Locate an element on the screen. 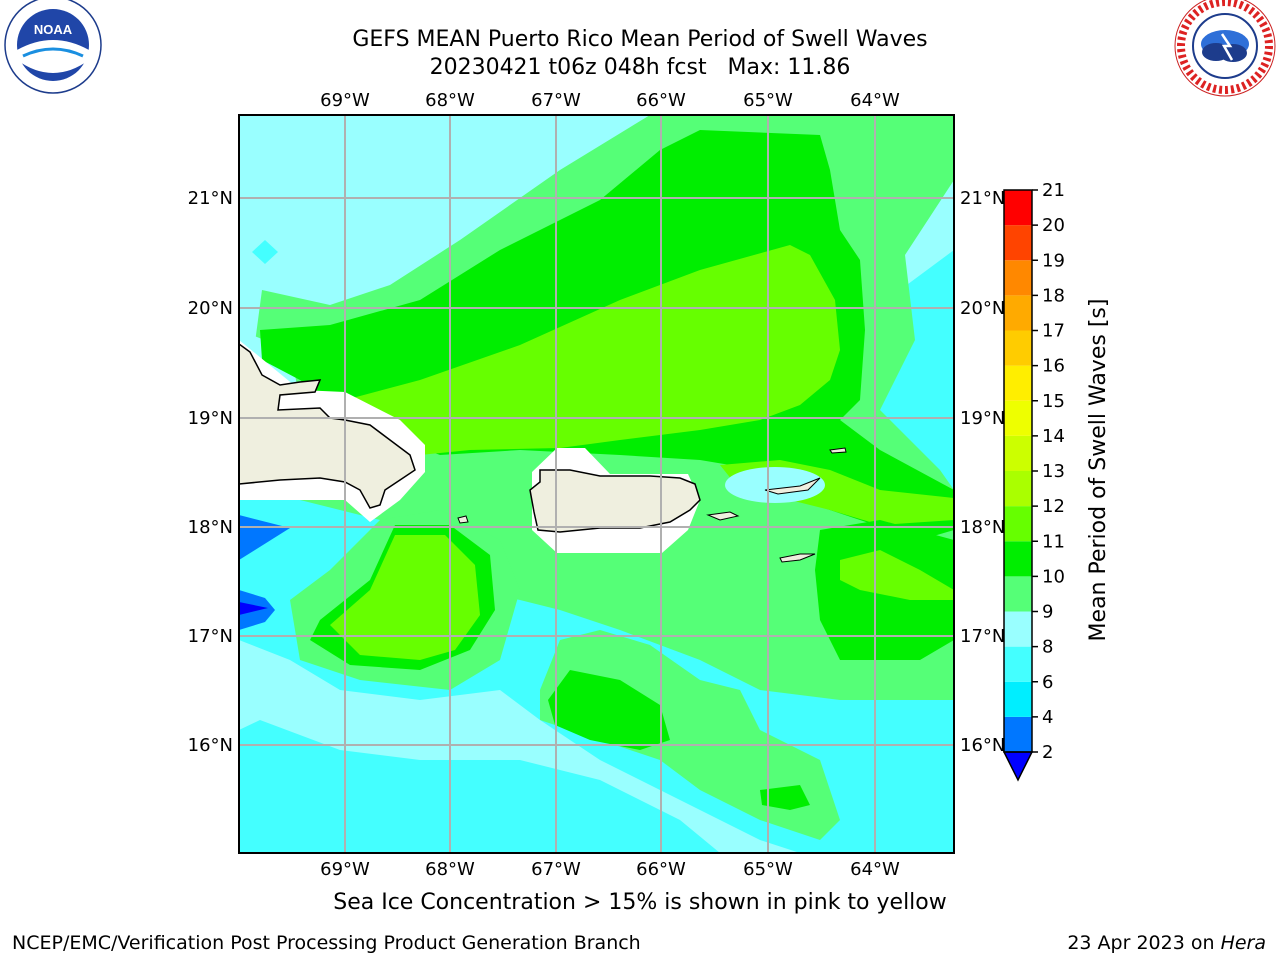  colorbar-tick-label: 20 is located at coordinates (1053, 225).